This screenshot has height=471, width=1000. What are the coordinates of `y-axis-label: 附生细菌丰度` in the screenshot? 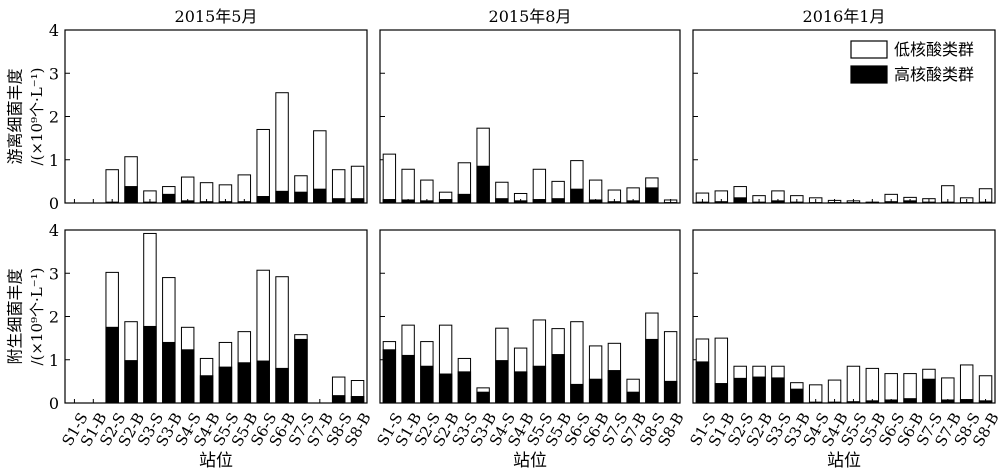 It's located at (15, 316).